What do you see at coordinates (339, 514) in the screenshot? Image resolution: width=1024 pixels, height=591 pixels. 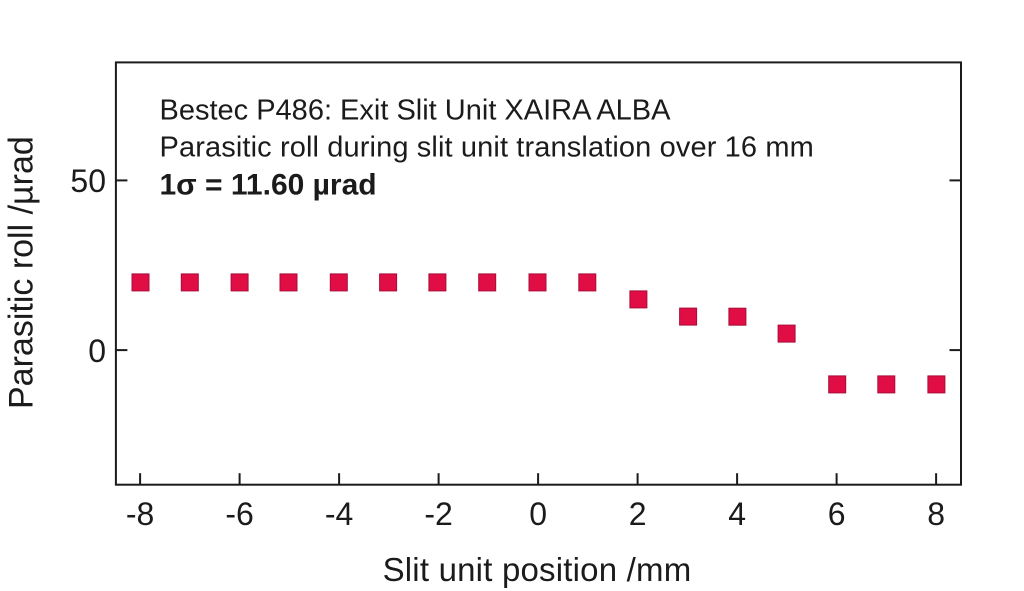 I see `svg-text: -4` at bounding box center [339, 514].